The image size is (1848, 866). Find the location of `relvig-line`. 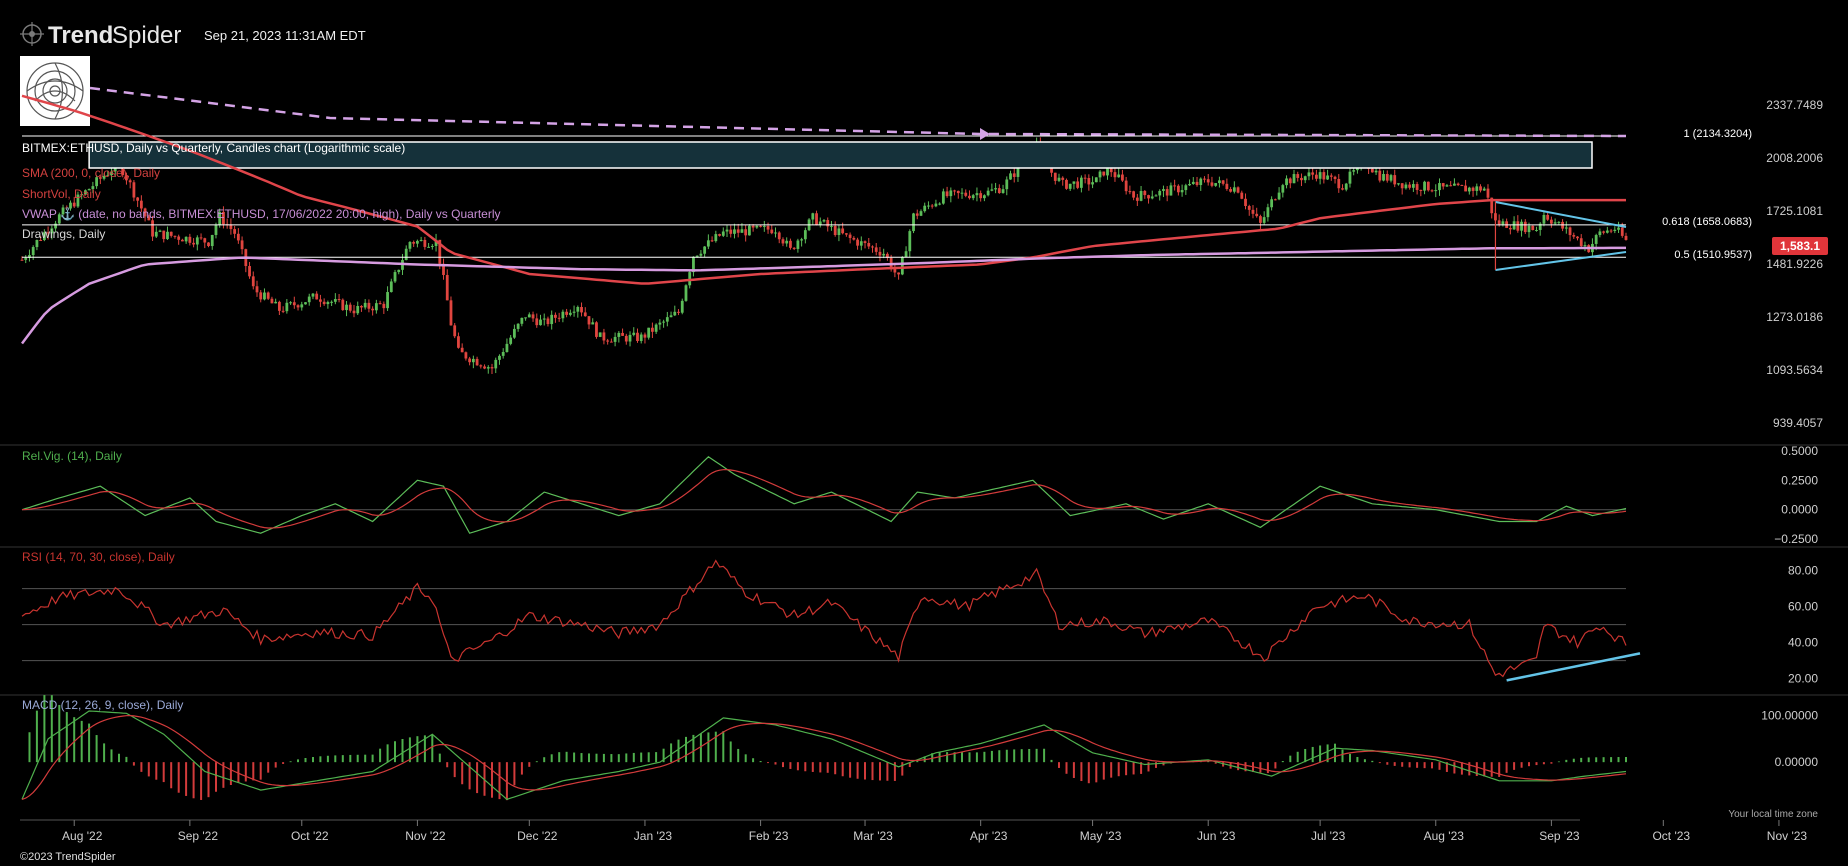

relvig-line is located at coordinates (824, 495).